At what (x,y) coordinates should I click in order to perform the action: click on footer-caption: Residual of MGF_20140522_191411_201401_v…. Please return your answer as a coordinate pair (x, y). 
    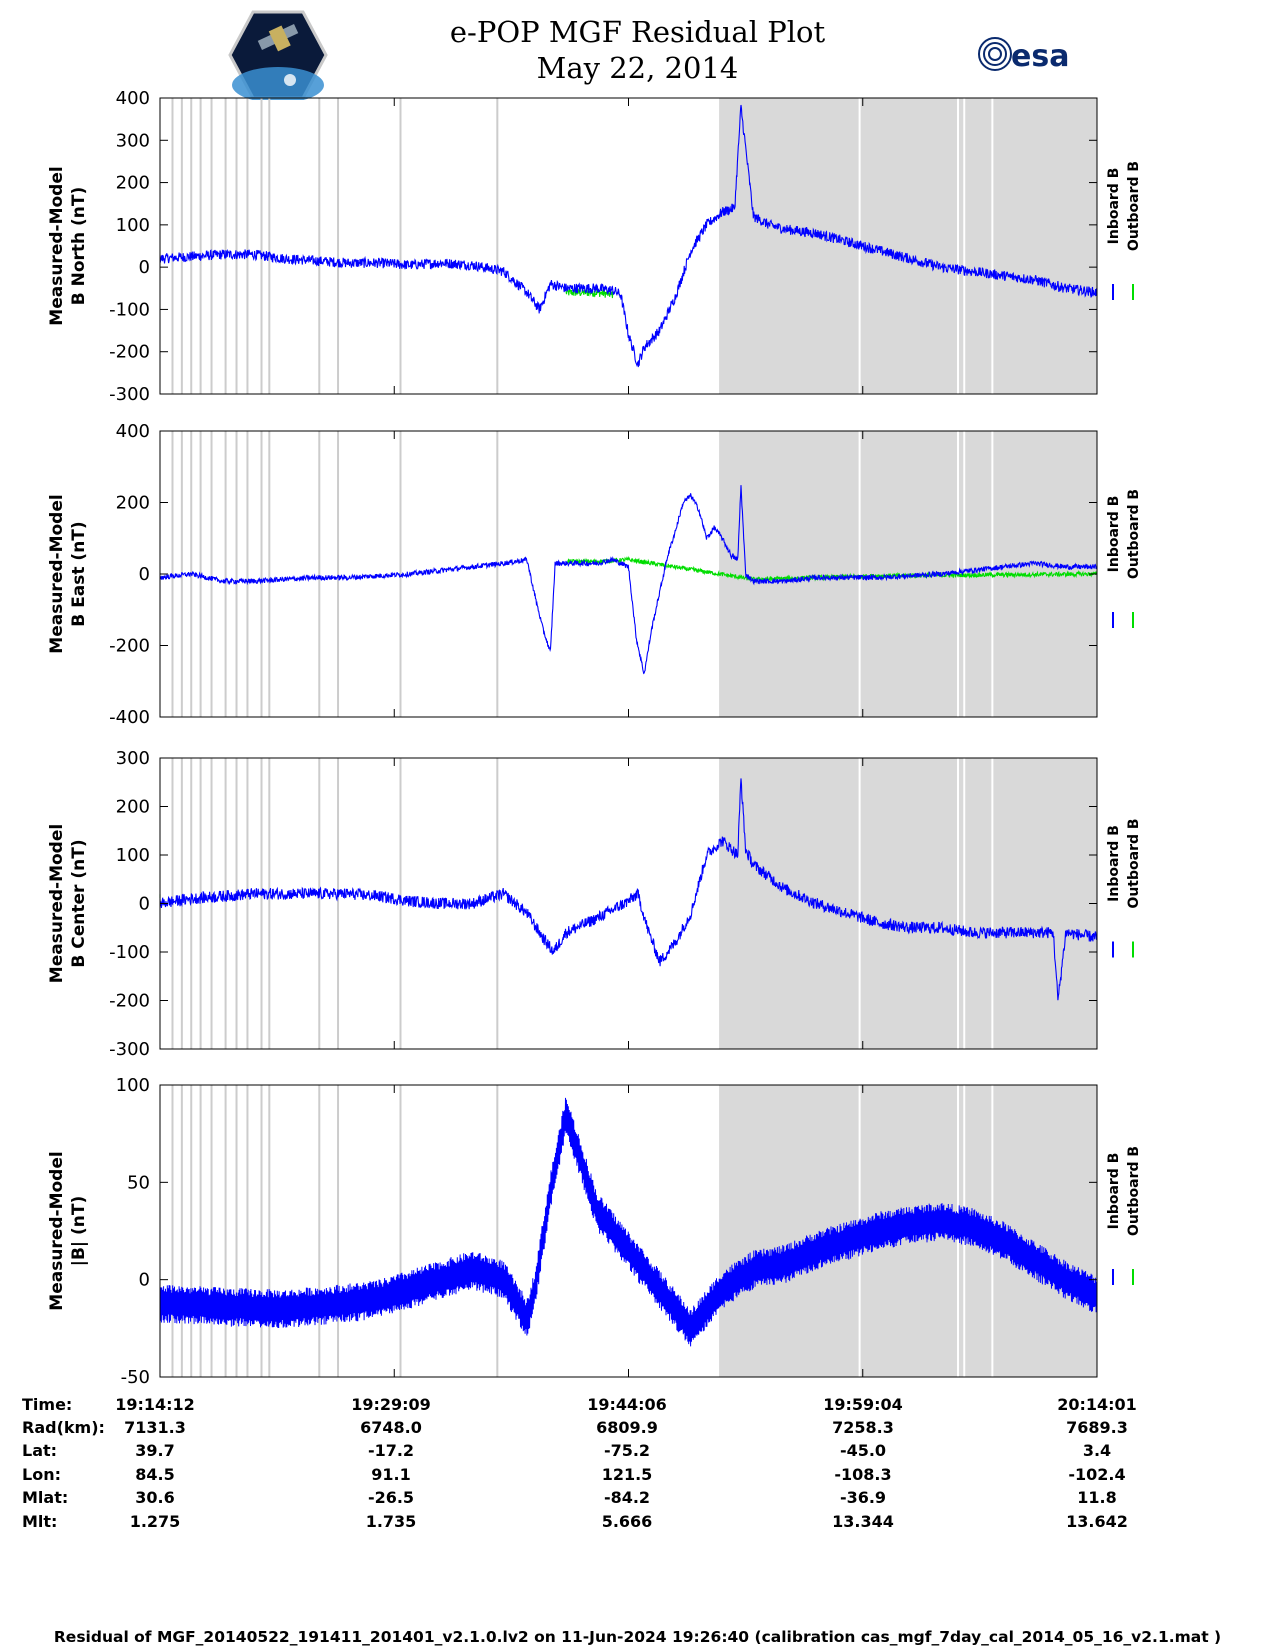
    Looking at the image, I should click on (637, 1637).